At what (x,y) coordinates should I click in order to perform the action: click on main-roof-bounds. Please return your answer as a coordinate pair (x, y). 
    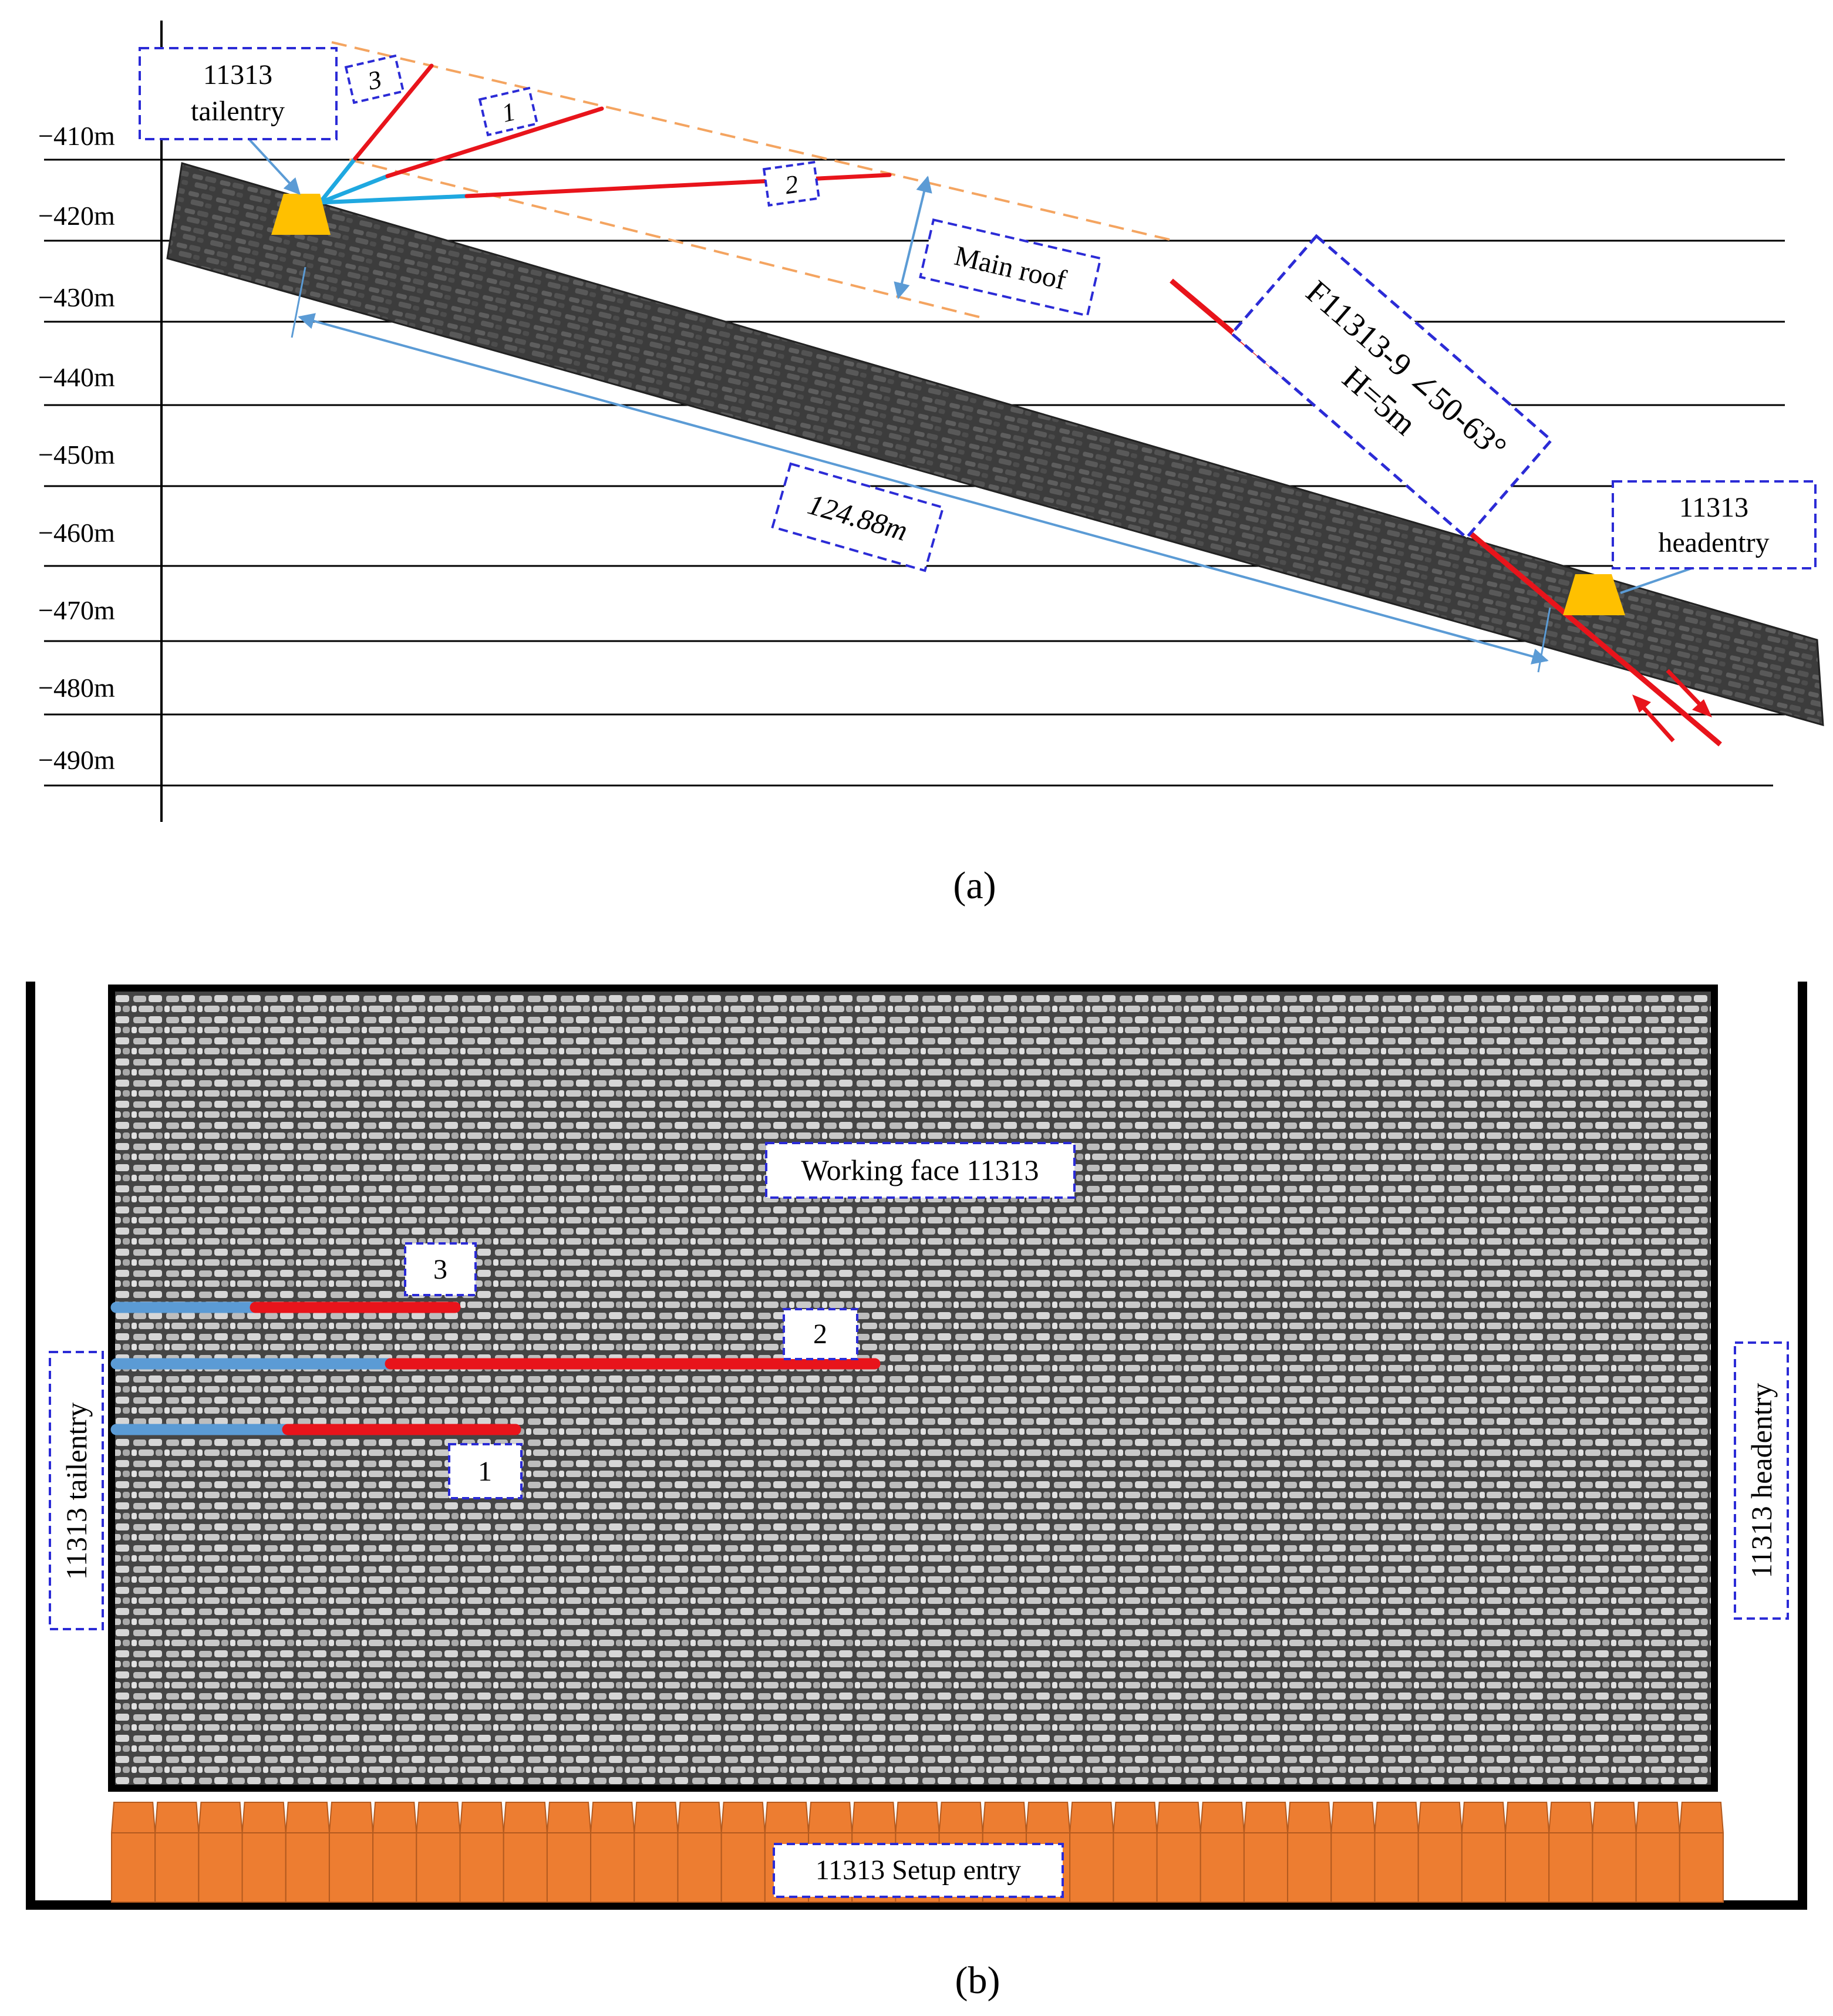
    Looking at the image, I should click on (753, 179).